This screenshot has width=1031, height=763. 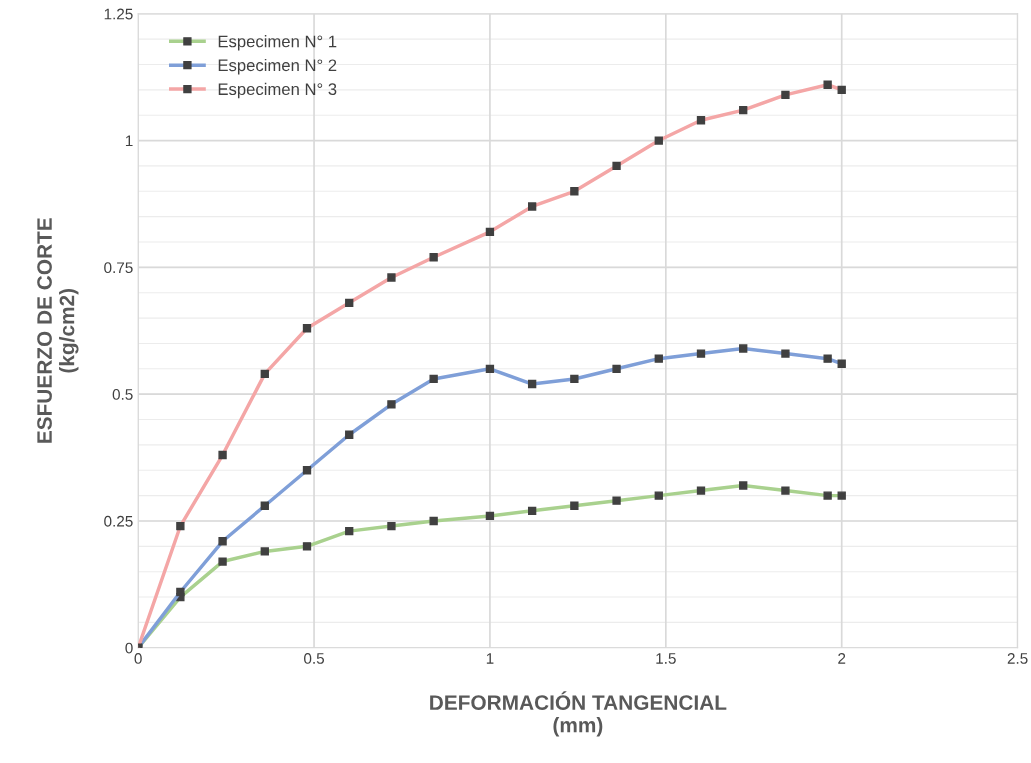 I want to click on y-tick-label: 0, so click(x=129, y=648).